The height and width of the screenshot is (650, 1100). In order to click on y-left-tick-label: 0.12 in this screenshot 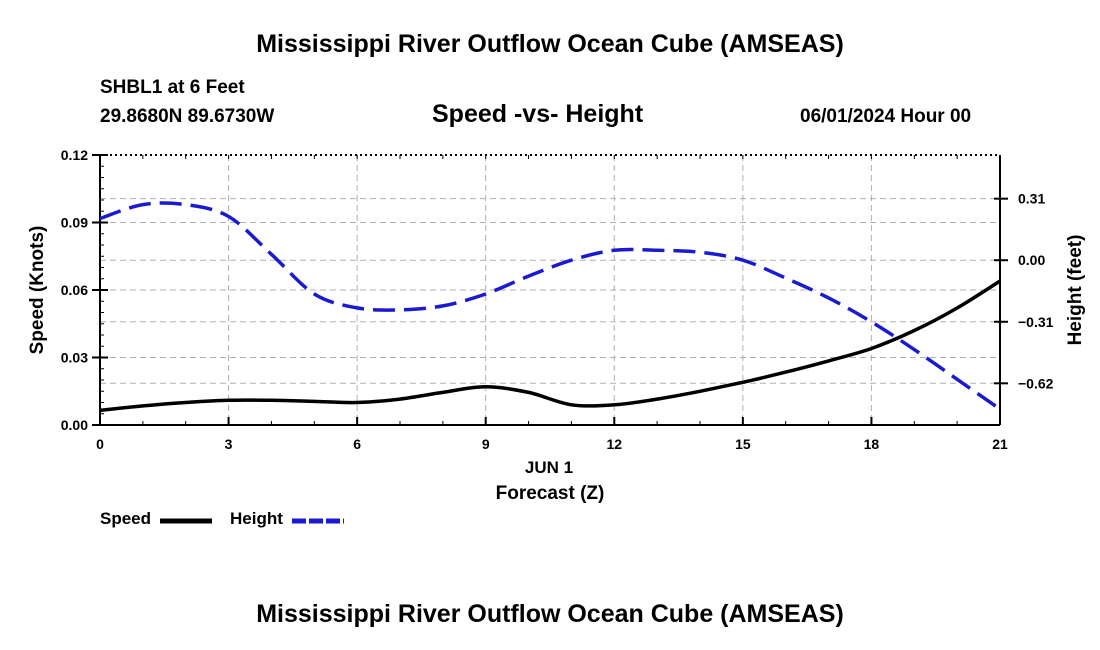, I will do `click(74, 155)`.